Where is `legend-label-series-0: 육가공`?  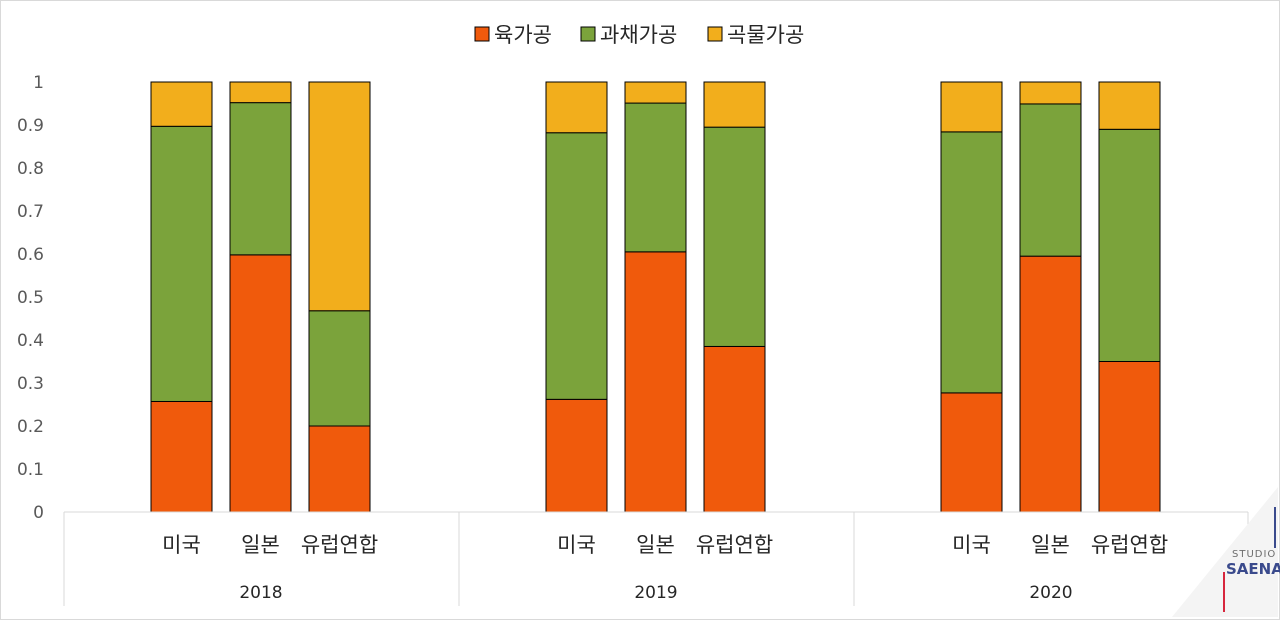 legend-label-series-0: 육가공 is located at coordinates (523, 35).